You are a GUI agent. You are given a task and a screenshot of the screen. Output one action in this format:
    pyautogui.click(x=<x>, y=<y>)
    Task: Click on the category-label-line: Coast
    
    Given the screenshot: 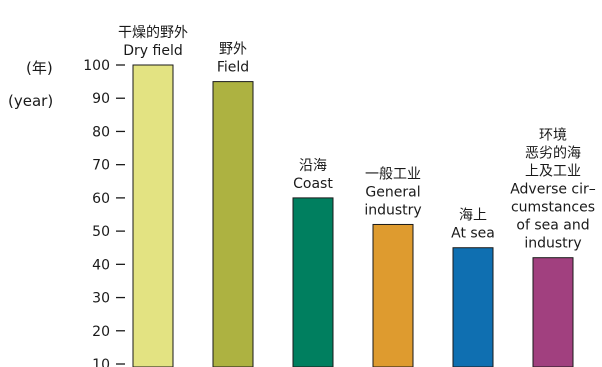 What is the action you would take?
    pyautogui.click(x=313, y=184)
    